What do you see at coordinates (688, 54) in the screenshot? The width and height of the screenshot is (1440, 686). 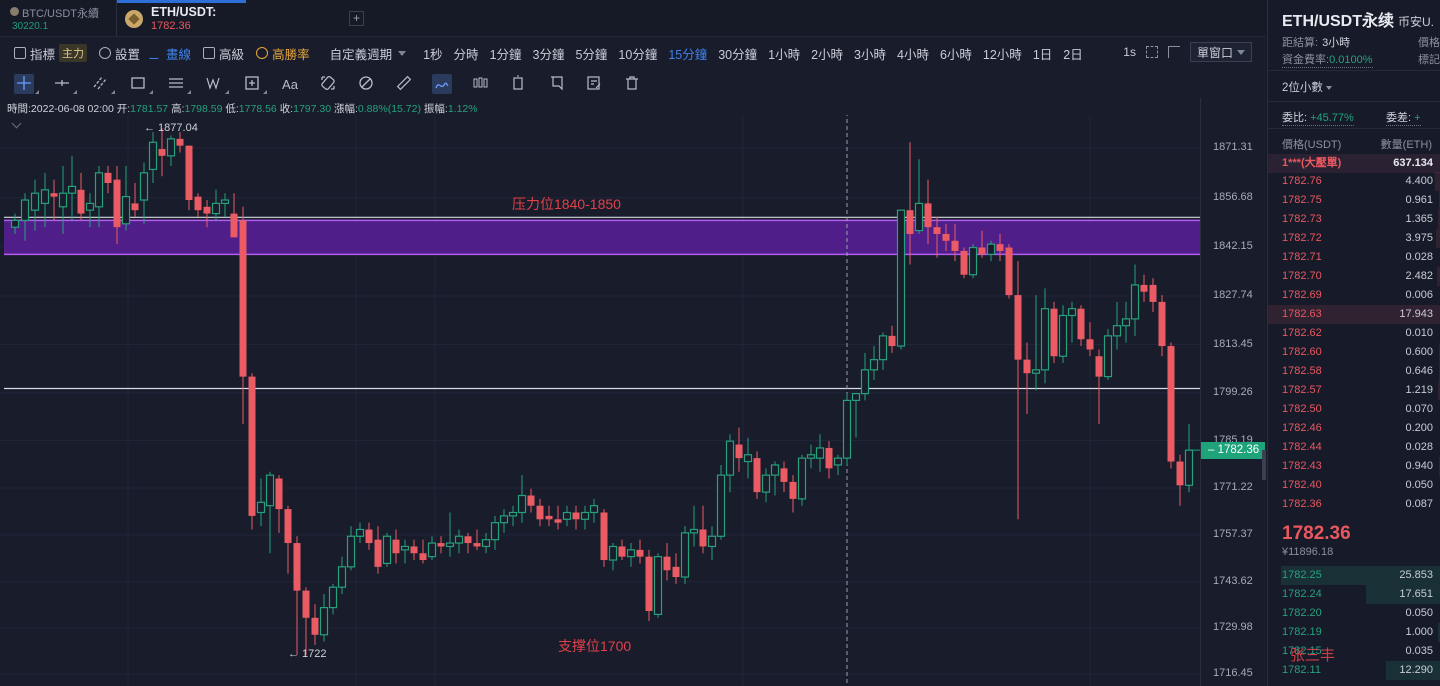 I see `period-6: 15分鐘` at bounding box center [688, 54].